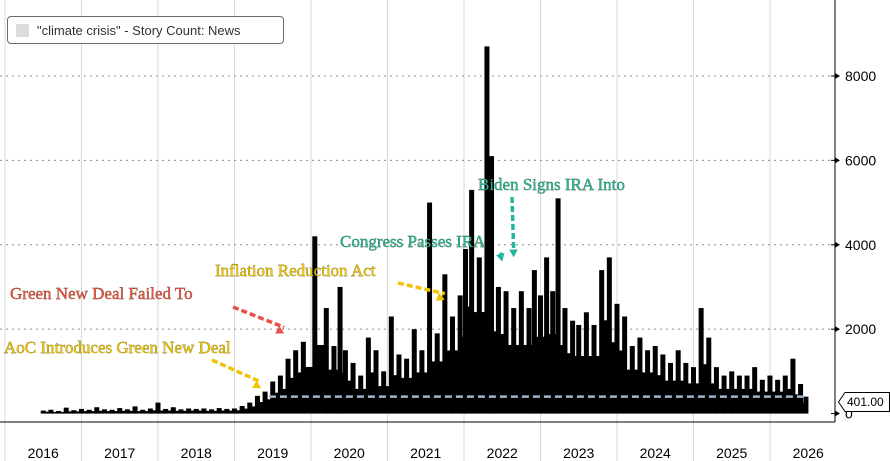  I want to click on y-tick-label-4000: 4000, so click(860, 245).